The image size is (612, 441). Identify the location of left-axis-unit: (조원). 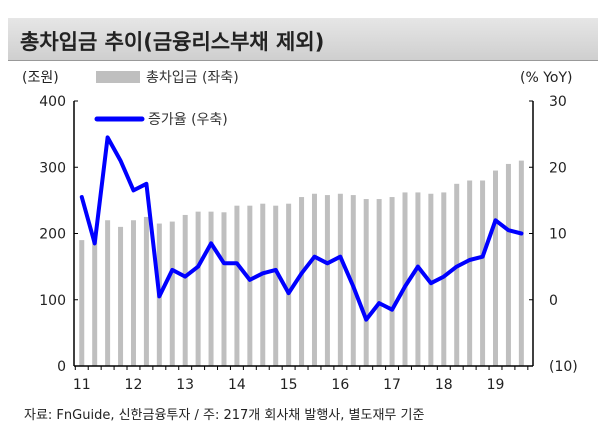
(40, 78).